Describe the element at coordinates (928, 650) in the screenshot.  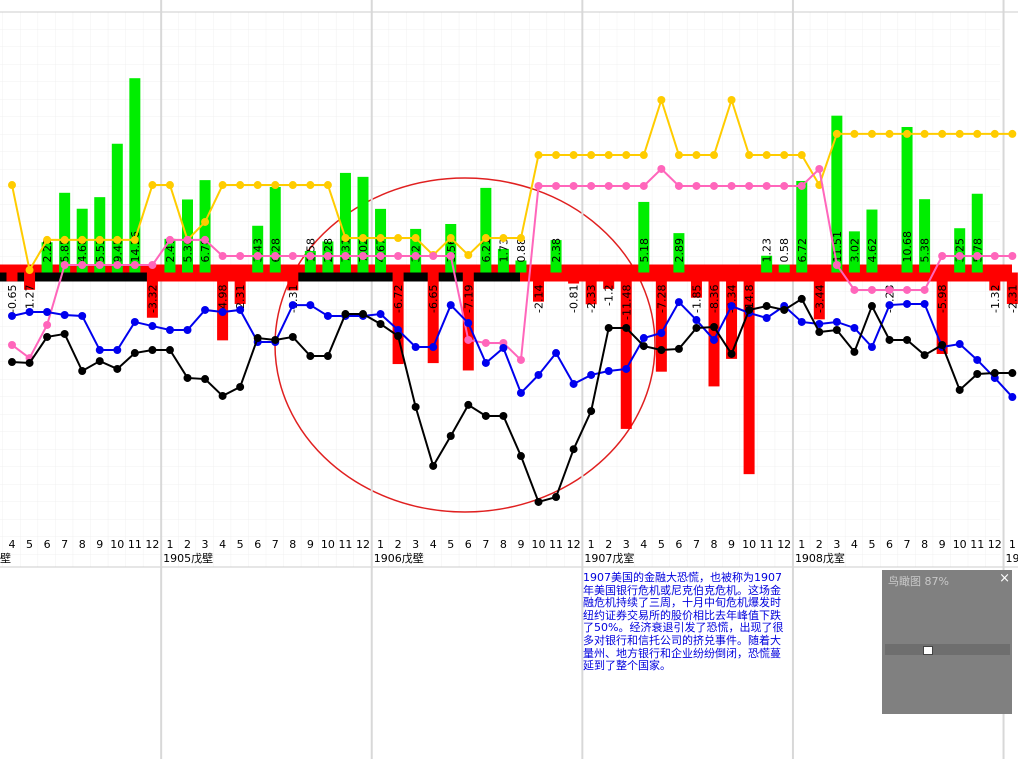
I see `slider-knob` at that location.